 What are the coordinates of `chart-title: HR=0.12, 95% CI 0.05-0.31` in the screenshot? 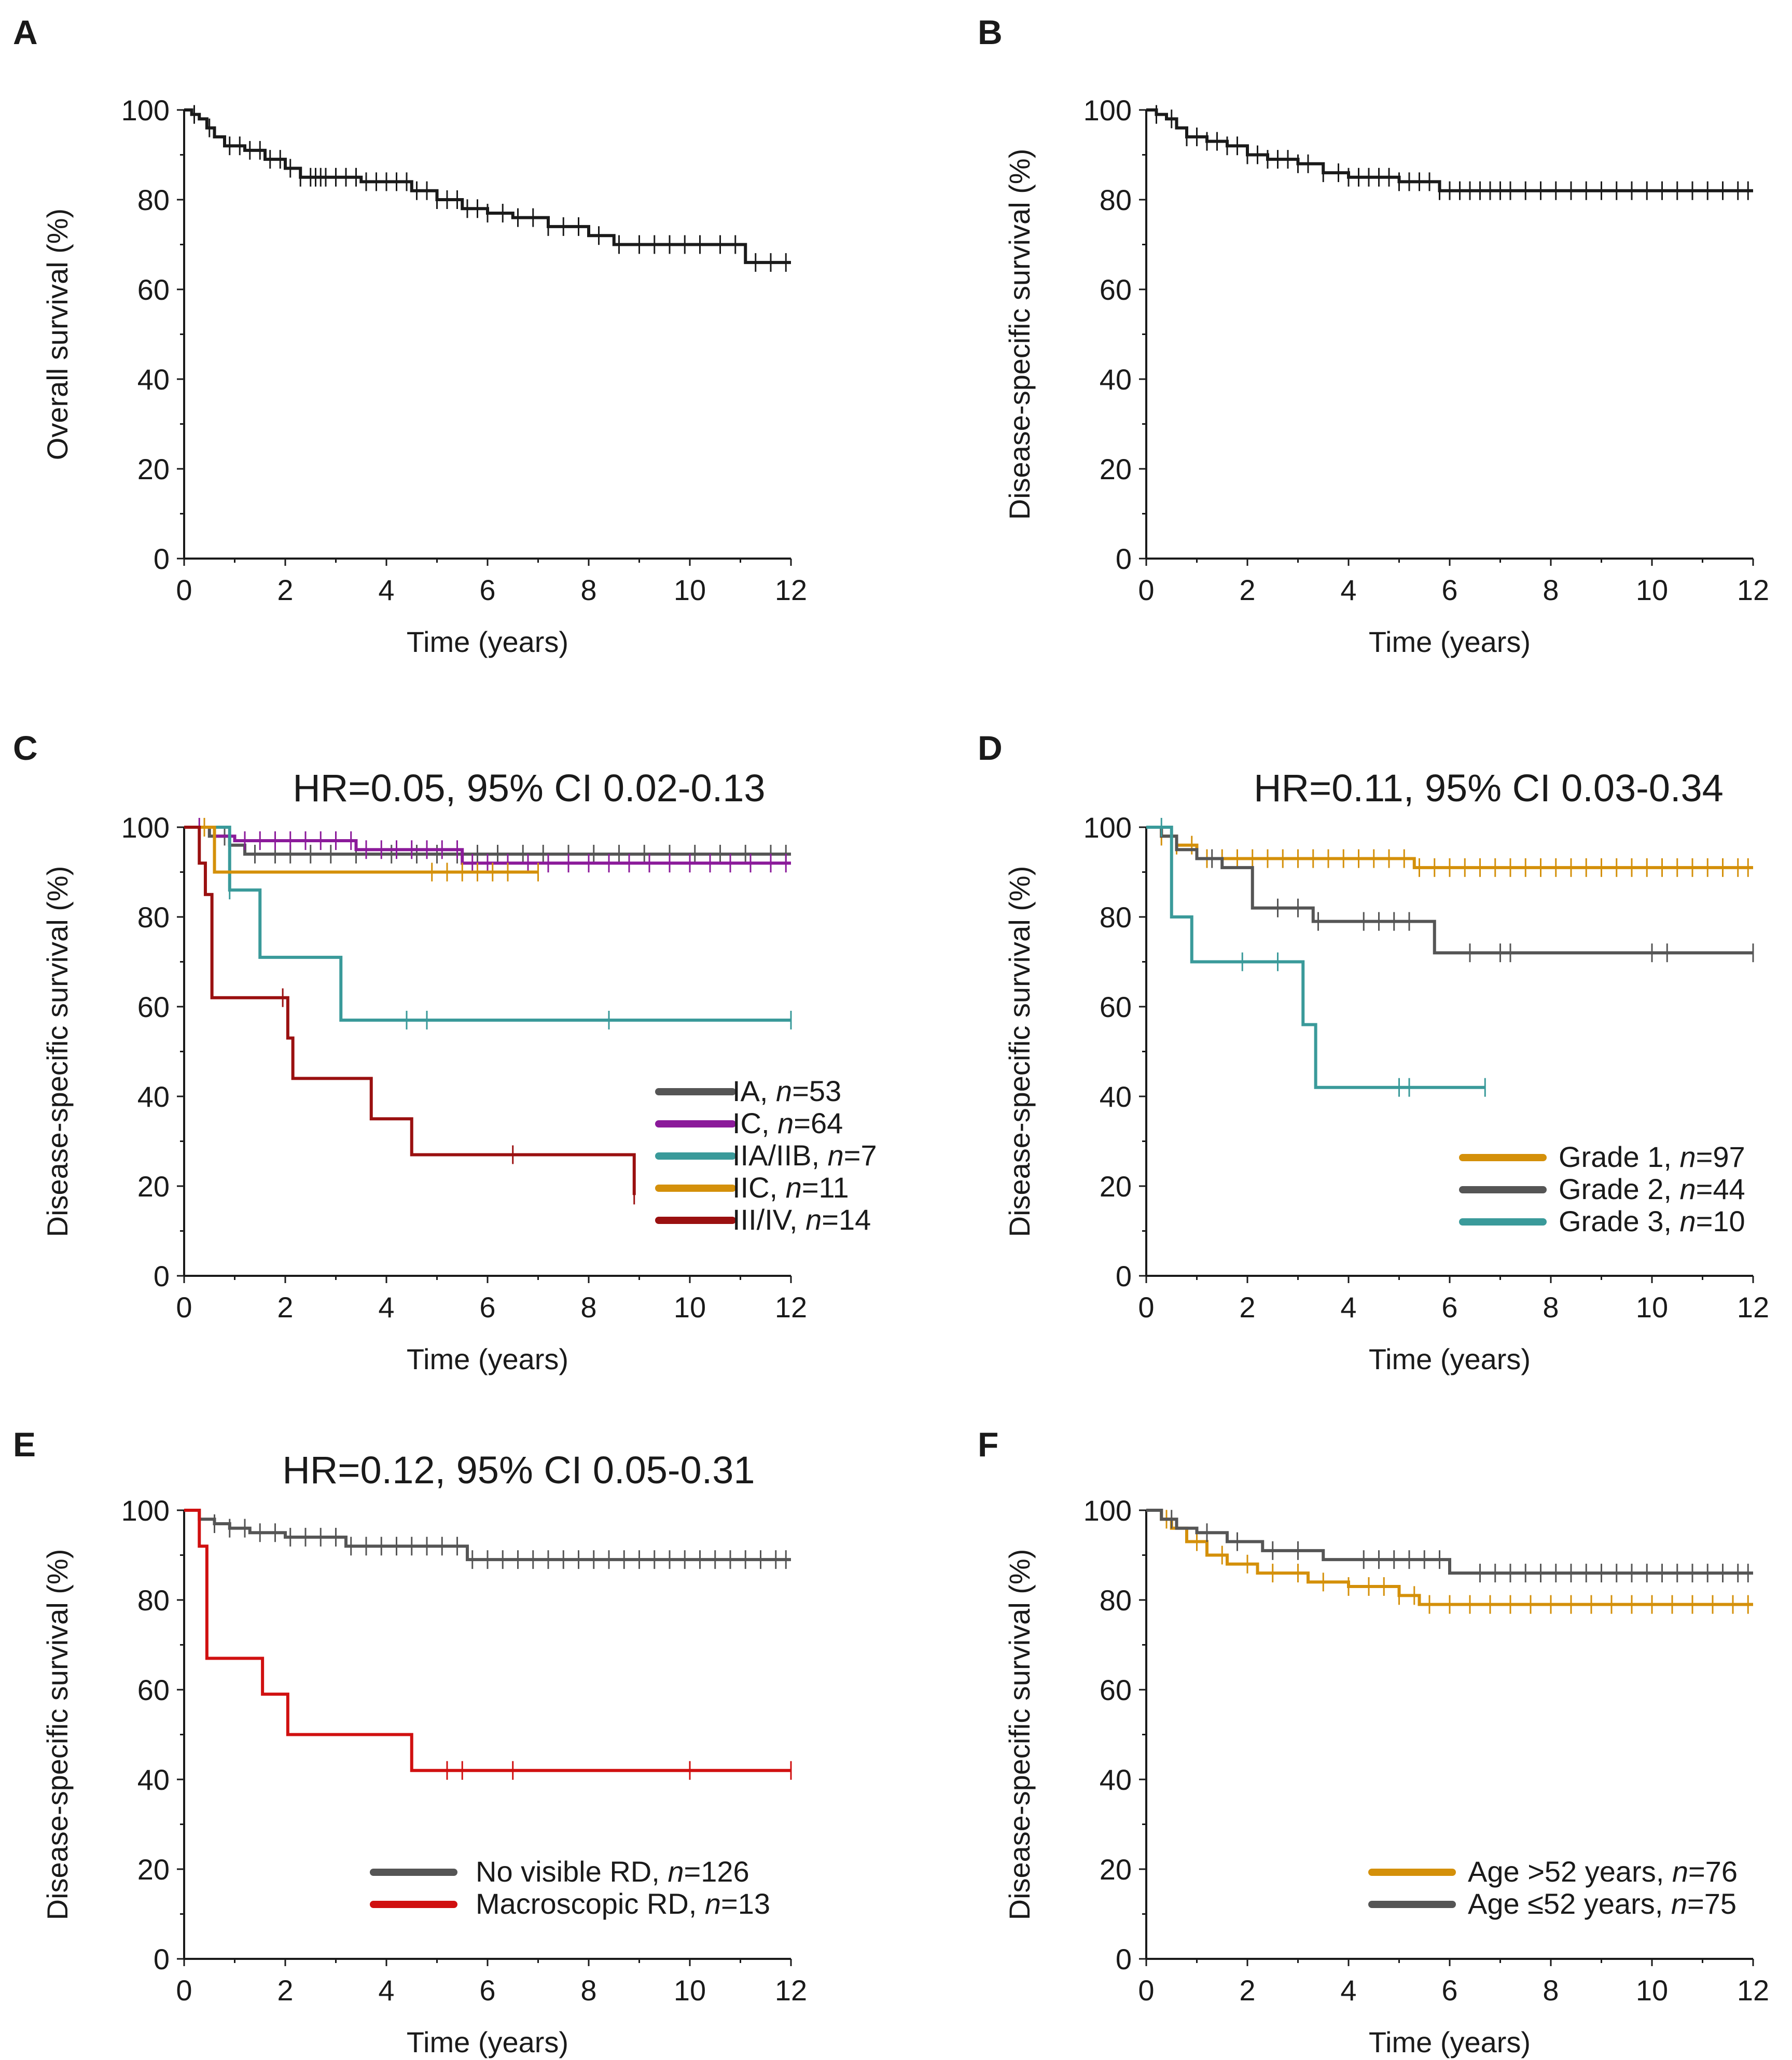 It's located at (518, 1470).